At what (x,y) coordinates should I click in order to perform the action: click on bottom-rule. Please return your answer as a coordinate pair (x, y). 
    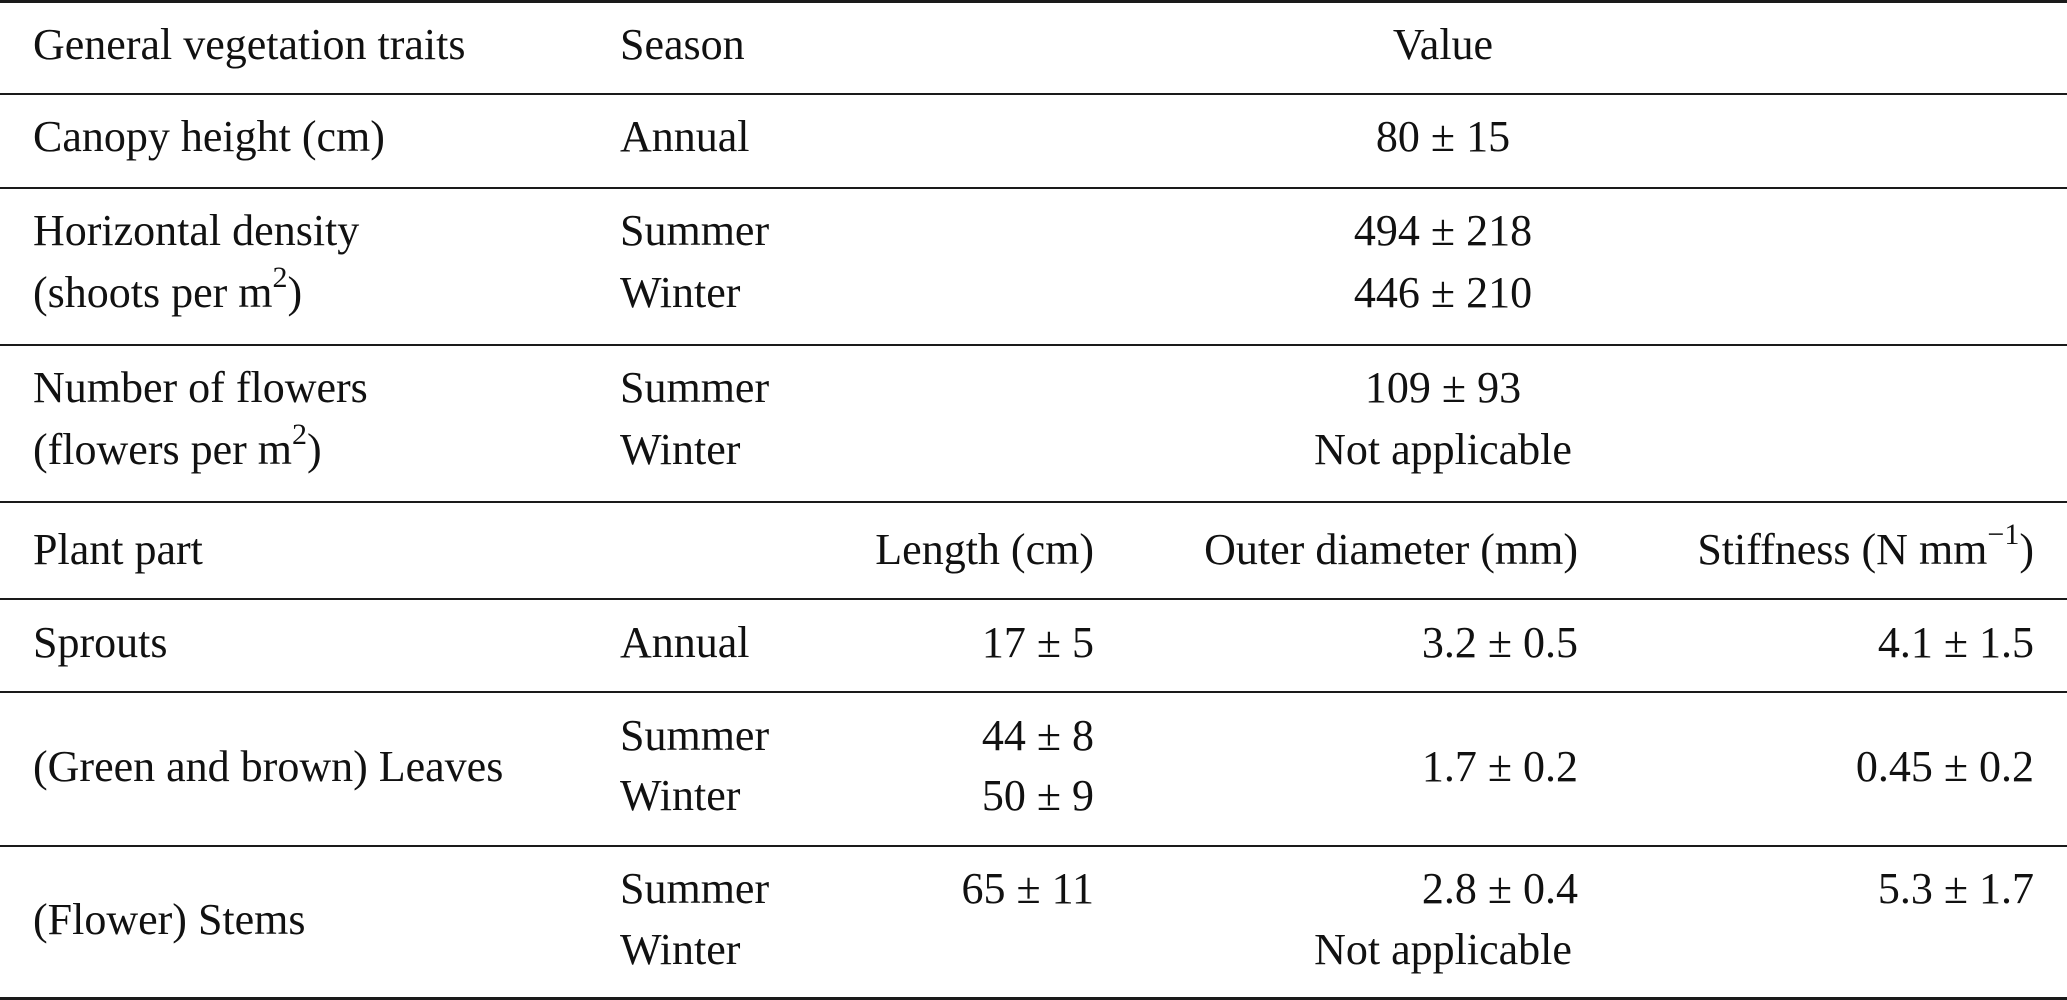
    Looking at the image, I should click on (1033, 998).